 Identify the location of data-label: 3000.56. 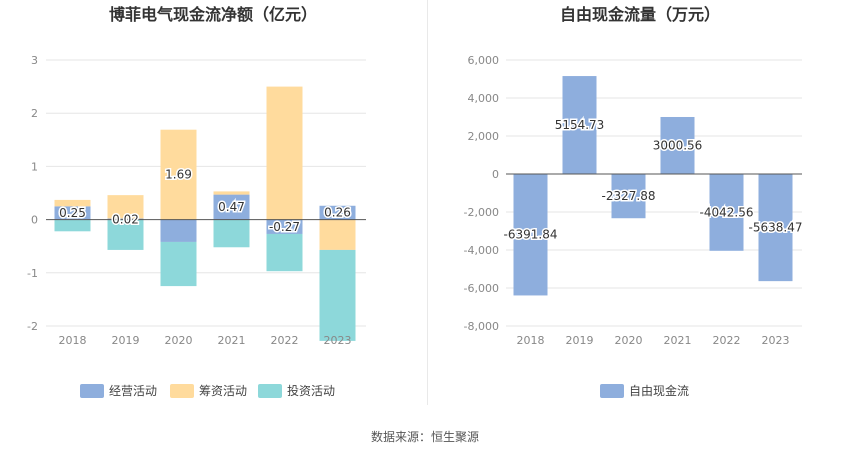
(678, 145).